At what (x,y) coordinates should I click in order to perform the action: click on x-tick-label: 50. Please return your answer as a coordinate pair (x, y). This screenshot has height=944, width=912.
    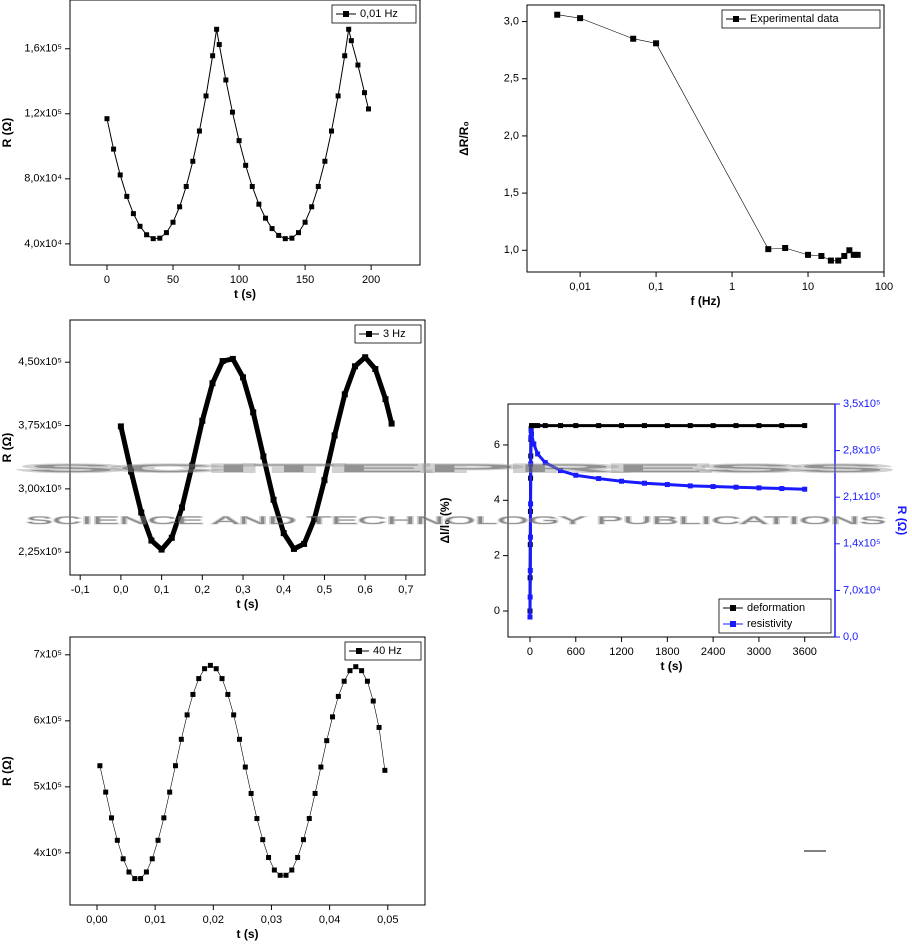
    Looking at the image, I should click on (173, 280).